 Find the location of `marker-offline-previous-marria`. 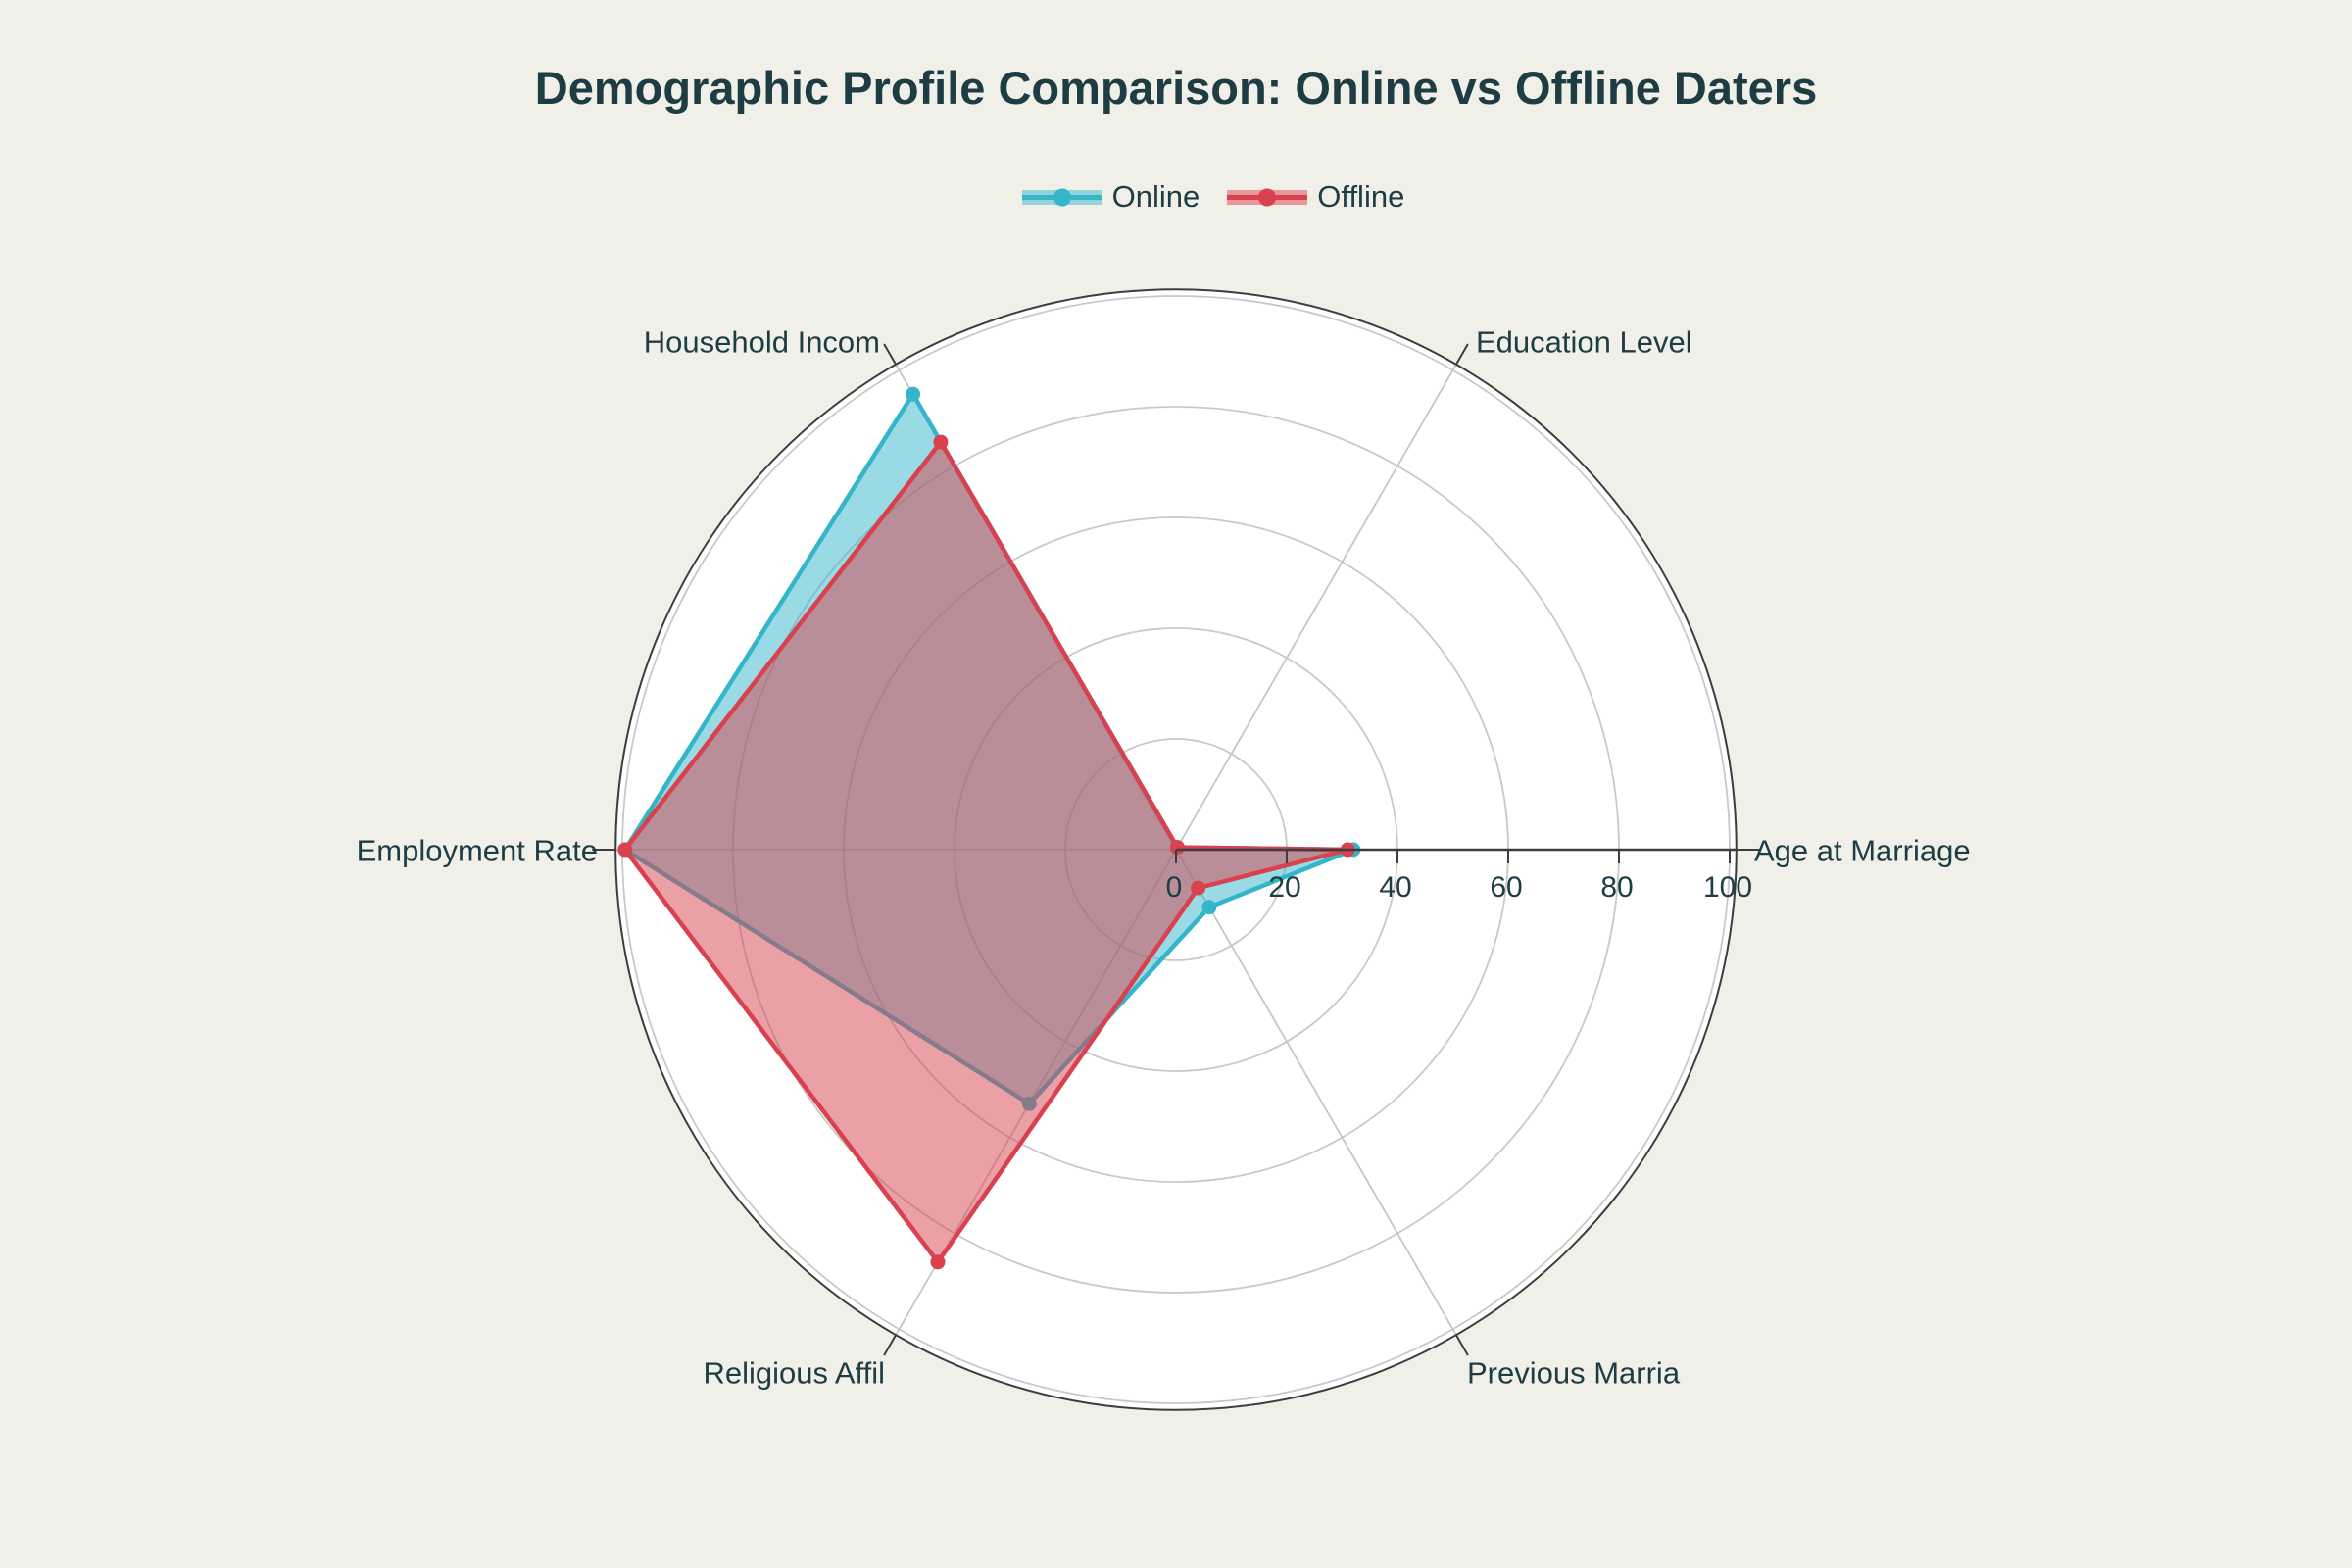

marker-offline-previous-marria is located at coordinates (1198, 888).